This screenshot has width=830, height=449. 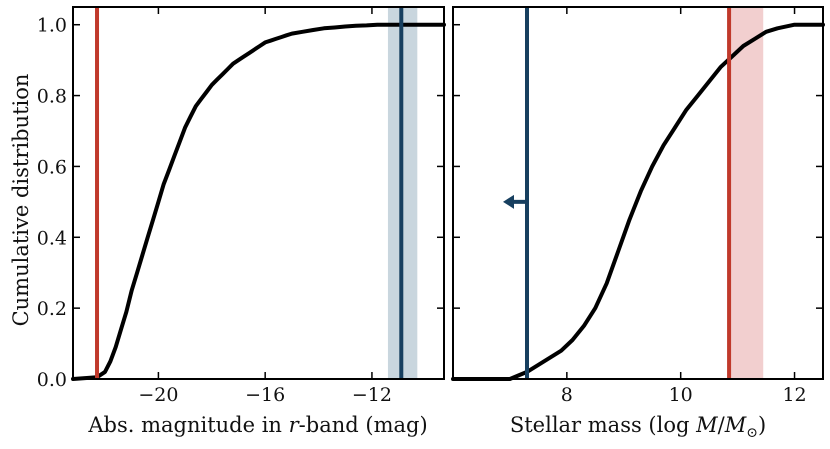 What do you see at coordinates (265, 395) in the screenshot?
I see `left-x-tick-label: −16` at bounding box center [265, 395].